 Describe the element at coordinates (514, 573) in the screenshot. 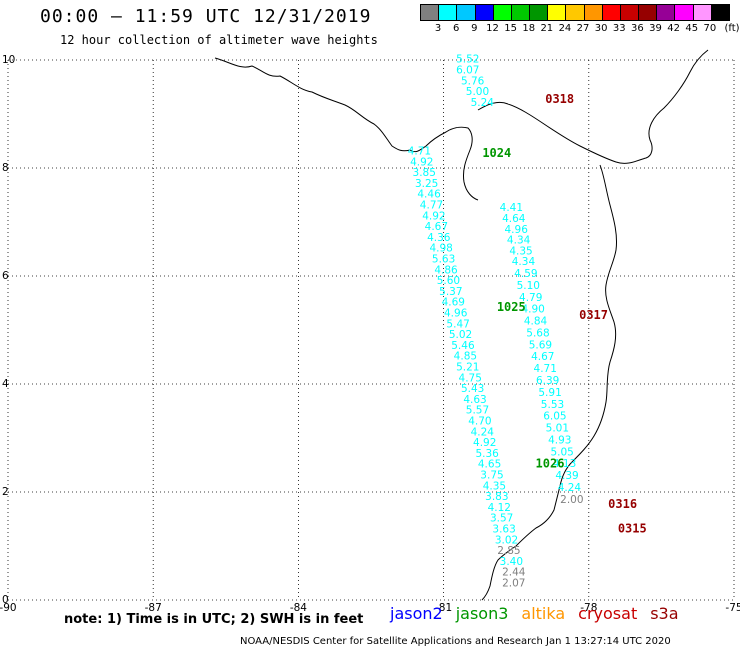

I see `wave-height-value: 2.44` at that location.